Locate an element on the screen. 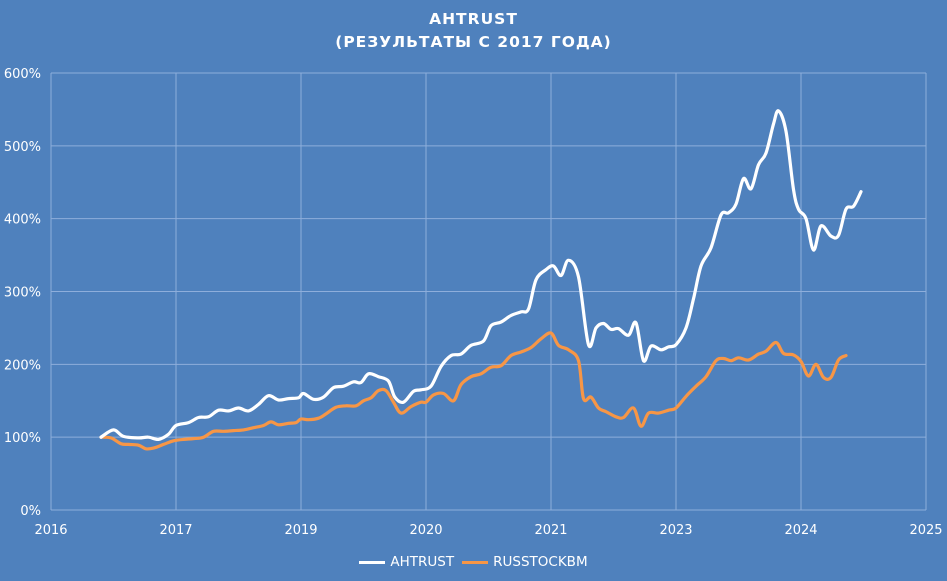 This screenshot has width=947, height=581. y-tick-label: 100% is located at coordinates (22, 438).